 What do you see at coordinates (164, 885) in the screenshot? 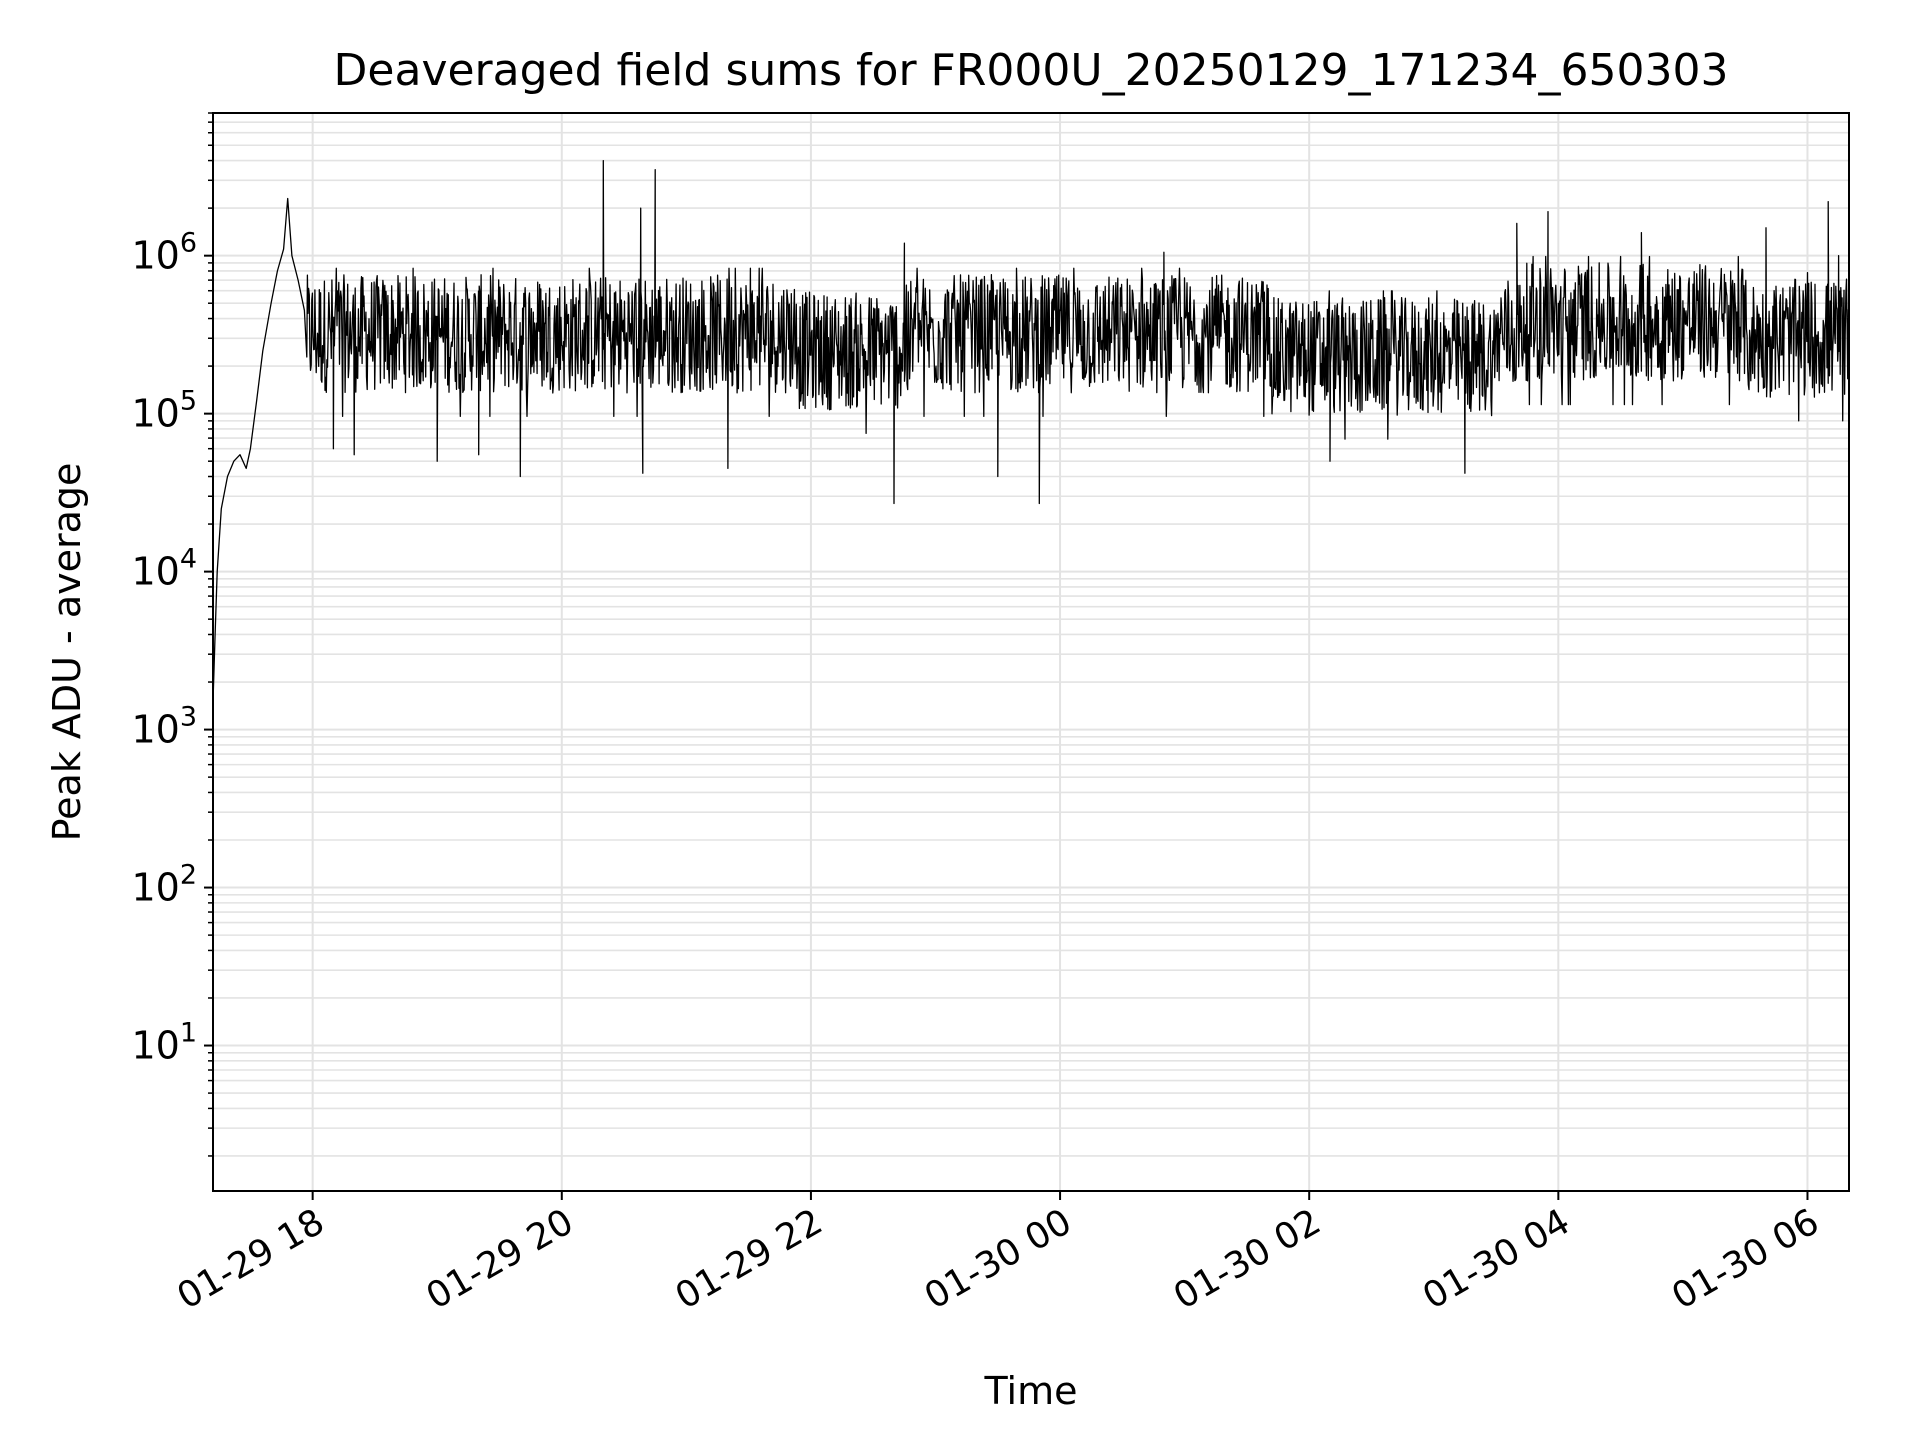
I see `y-tick-label: 102` at bounding box center [164, 885].